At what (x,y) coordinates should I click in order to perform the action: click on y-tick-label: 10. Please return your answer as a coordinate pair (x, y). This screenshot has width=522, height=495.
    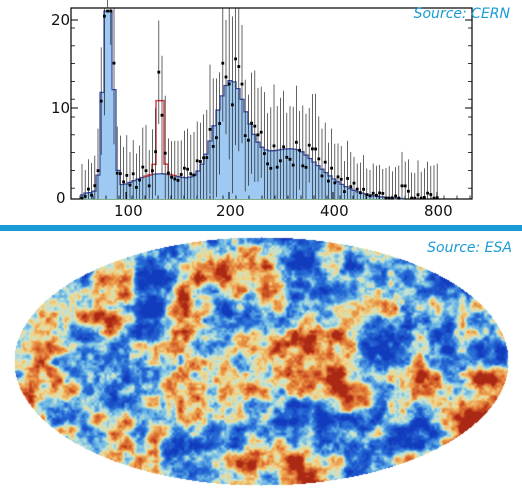
    Looking at the image, I should click on (60, 108).